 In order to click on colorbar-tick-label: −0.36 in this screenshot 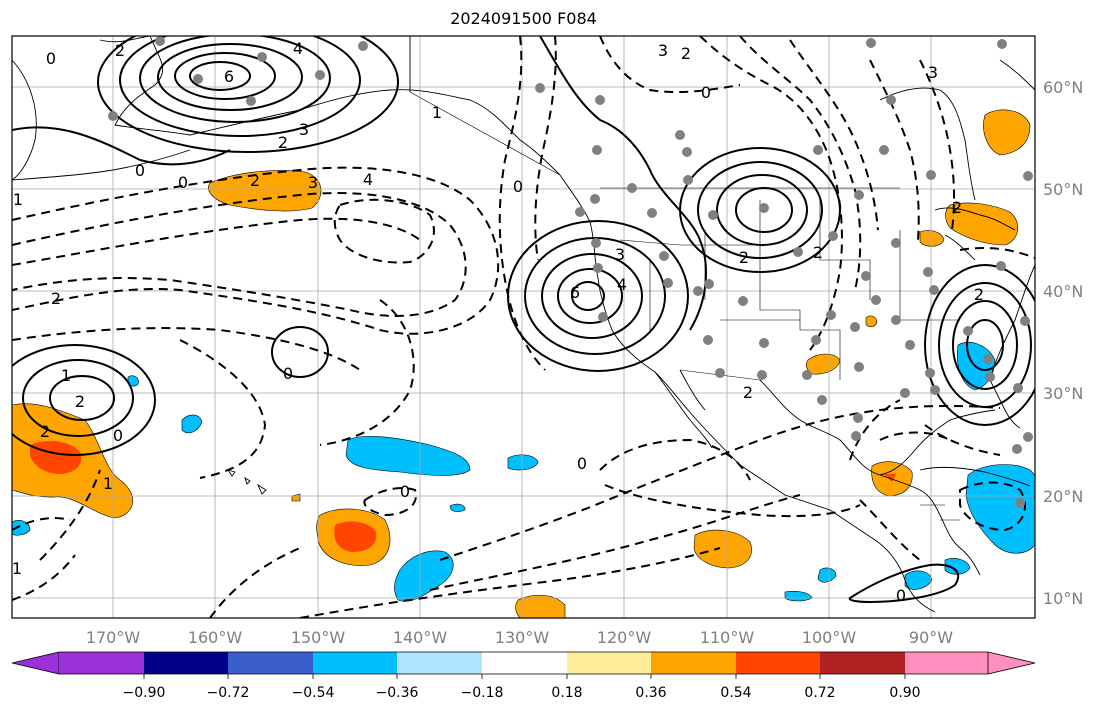, I will do `click(397, 693)`.